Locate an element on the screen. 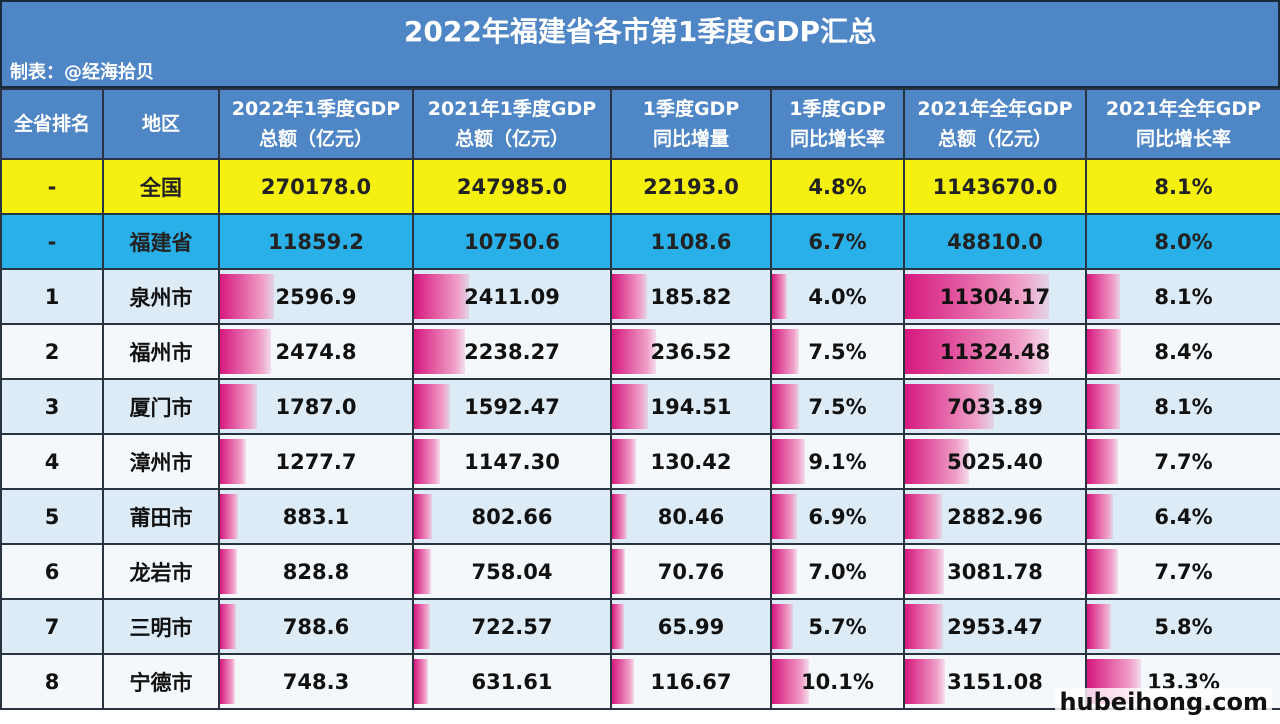 Image resolution: width=1280 pixels, height=724 pixels. table-cell: 4.8% is located at coordinates (837, 186).